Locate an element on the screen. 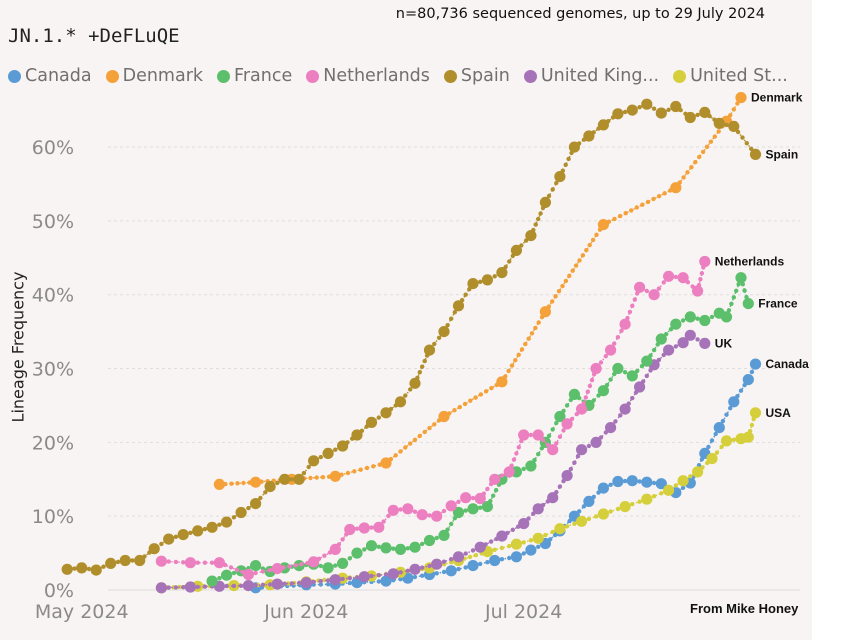 This screenshot has height=640, width=853. legend-item: Canada is located at coordinates (50, 76).